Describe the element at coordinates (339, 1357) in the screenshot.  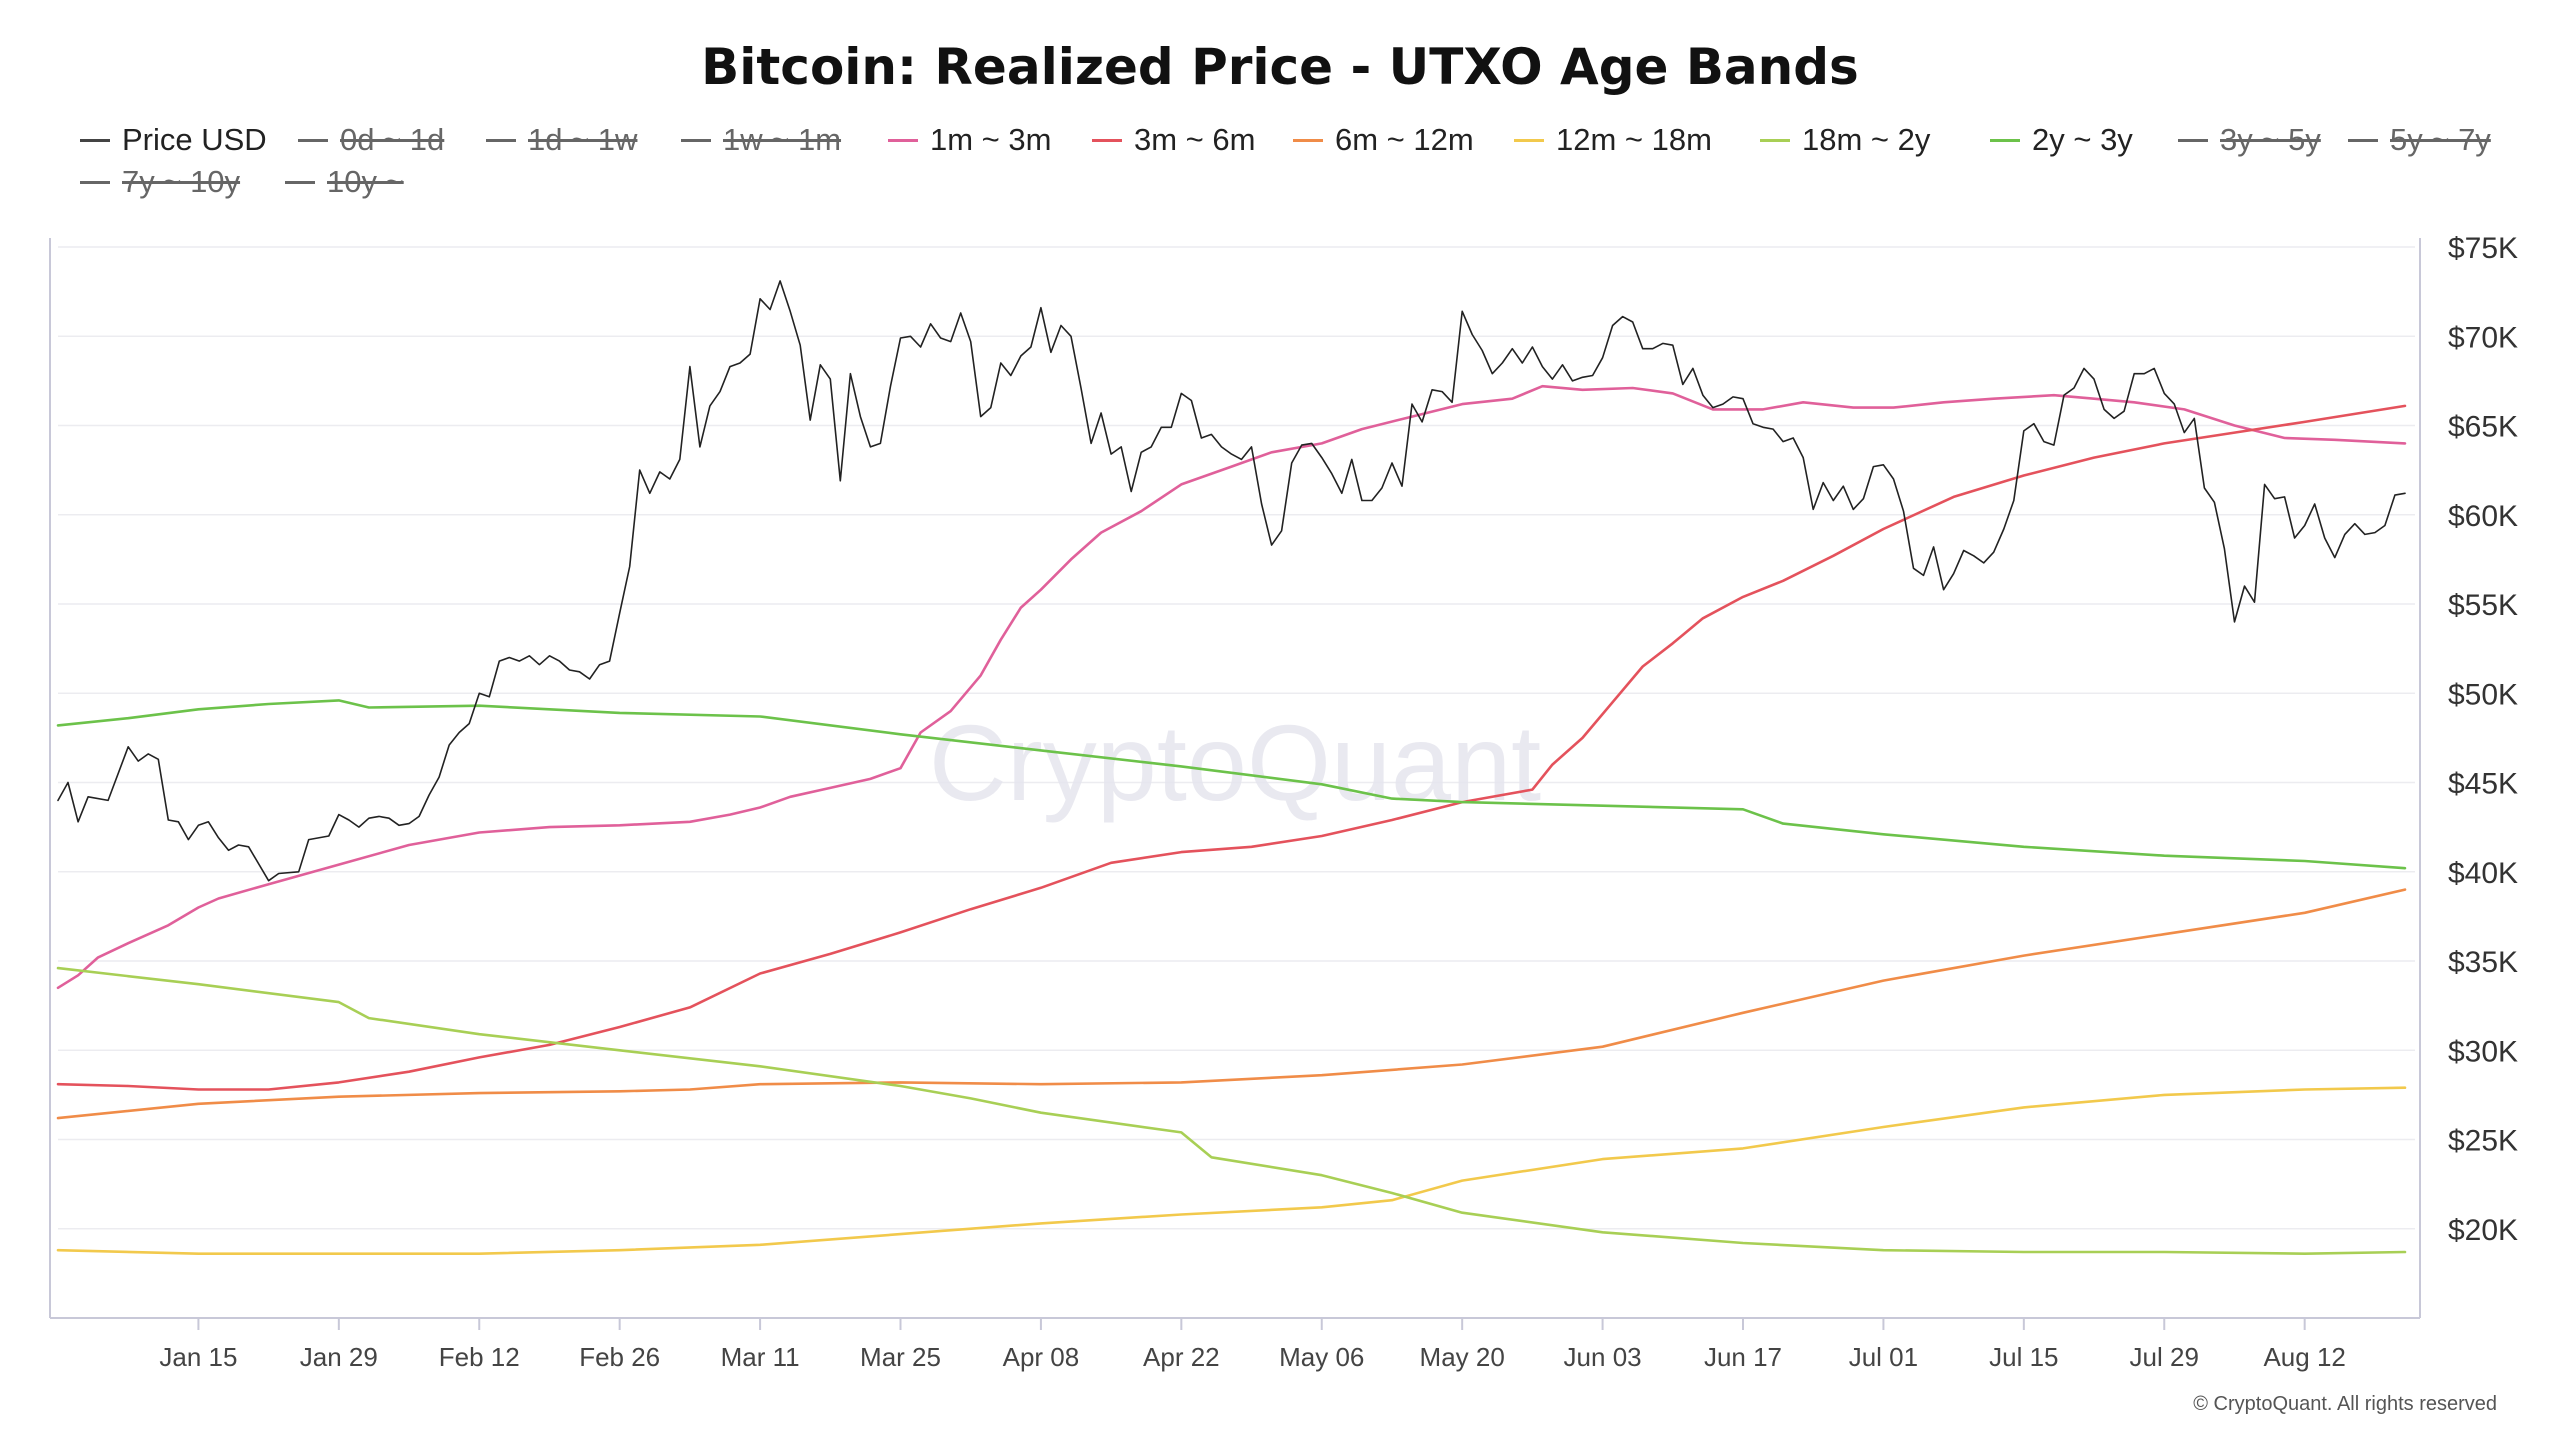
I see `x-tick-label: Jan 29` at that location.